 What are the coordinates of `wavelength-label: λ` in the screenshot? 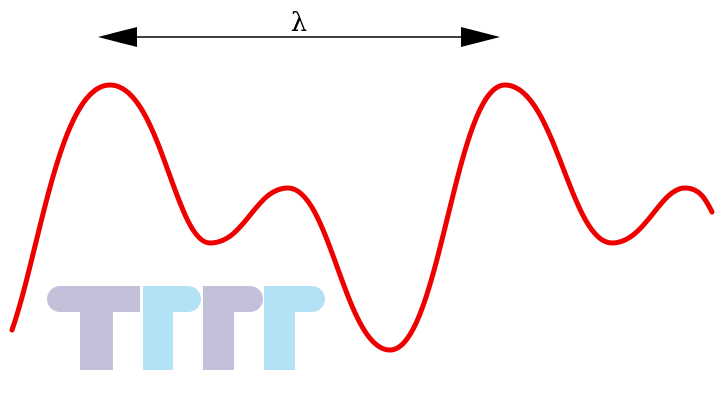 It's located at (299, 23).